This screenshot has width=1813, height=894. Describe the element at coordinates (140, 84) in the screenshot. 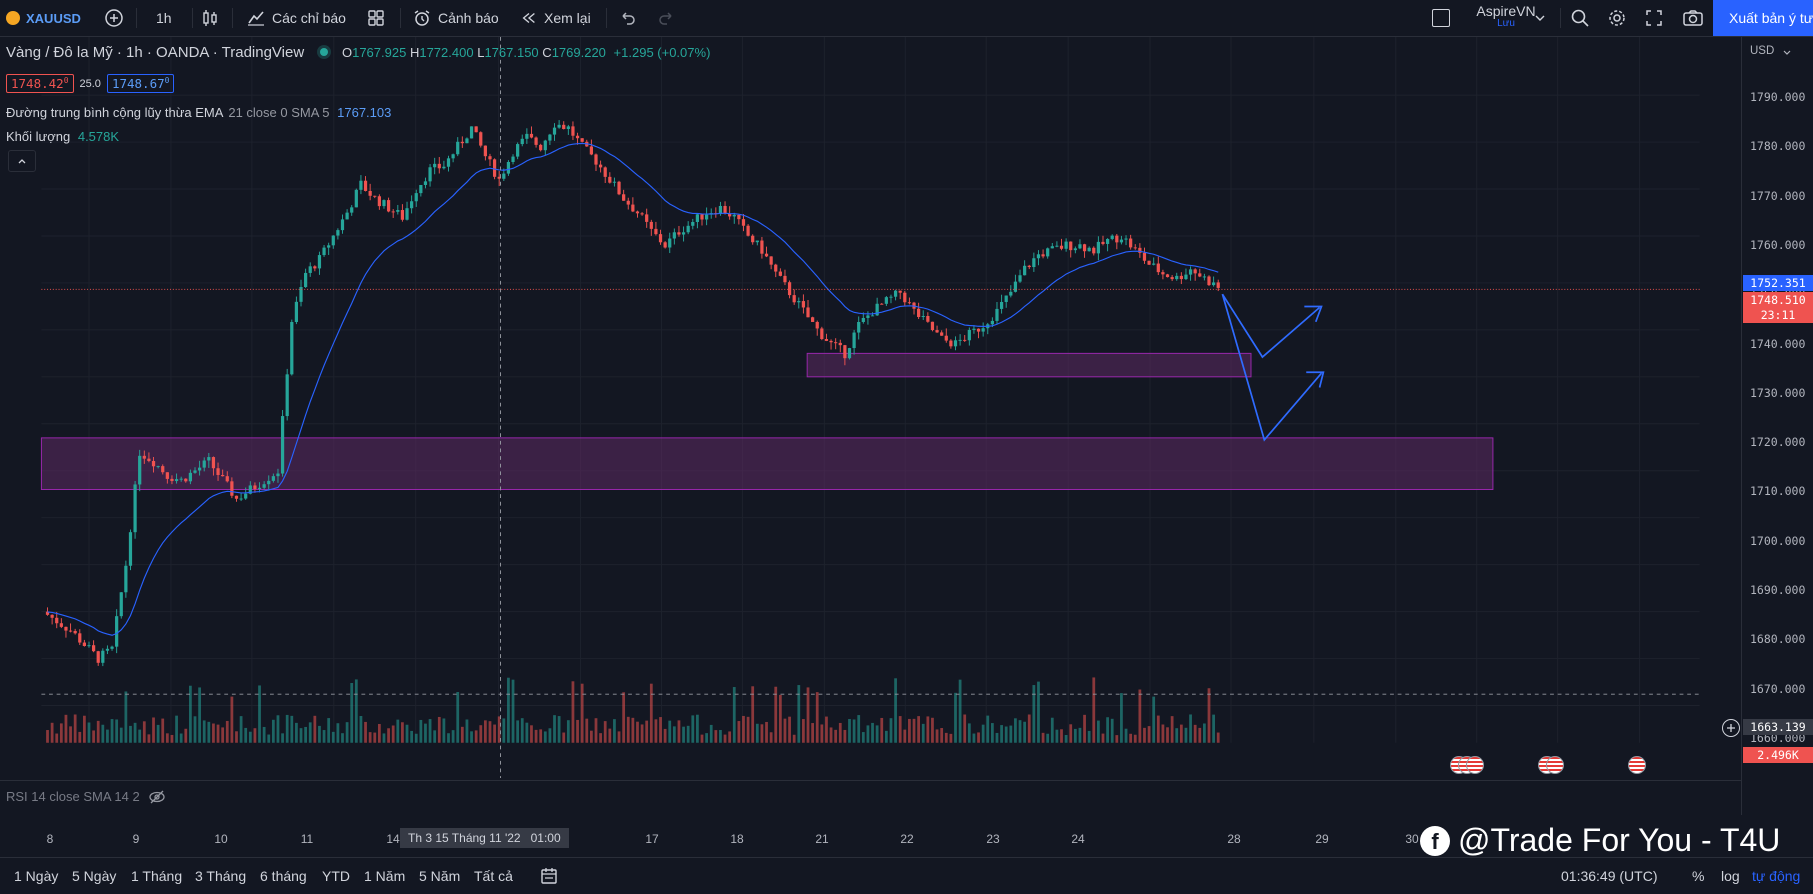

I see `buy-button: 1748.670` at that location.